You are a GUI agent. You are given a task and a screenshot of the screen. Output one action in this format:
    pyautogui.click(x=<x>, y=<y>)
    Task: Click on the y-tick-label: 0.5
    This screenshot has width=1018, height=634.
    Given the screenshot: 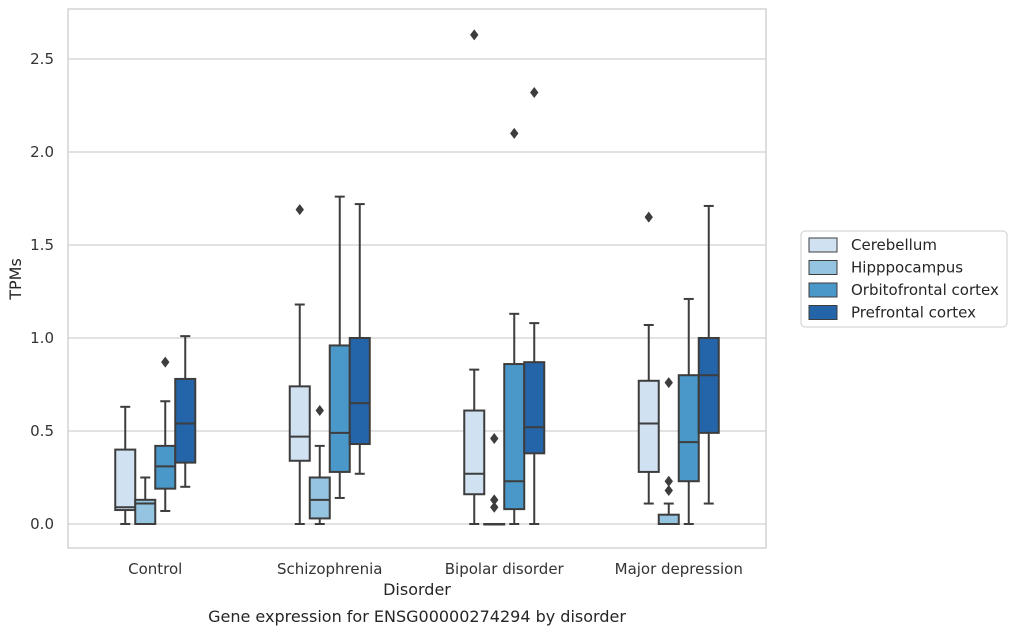 What is the action you would take?
    pyautogui.click(x=42, y=431)
    